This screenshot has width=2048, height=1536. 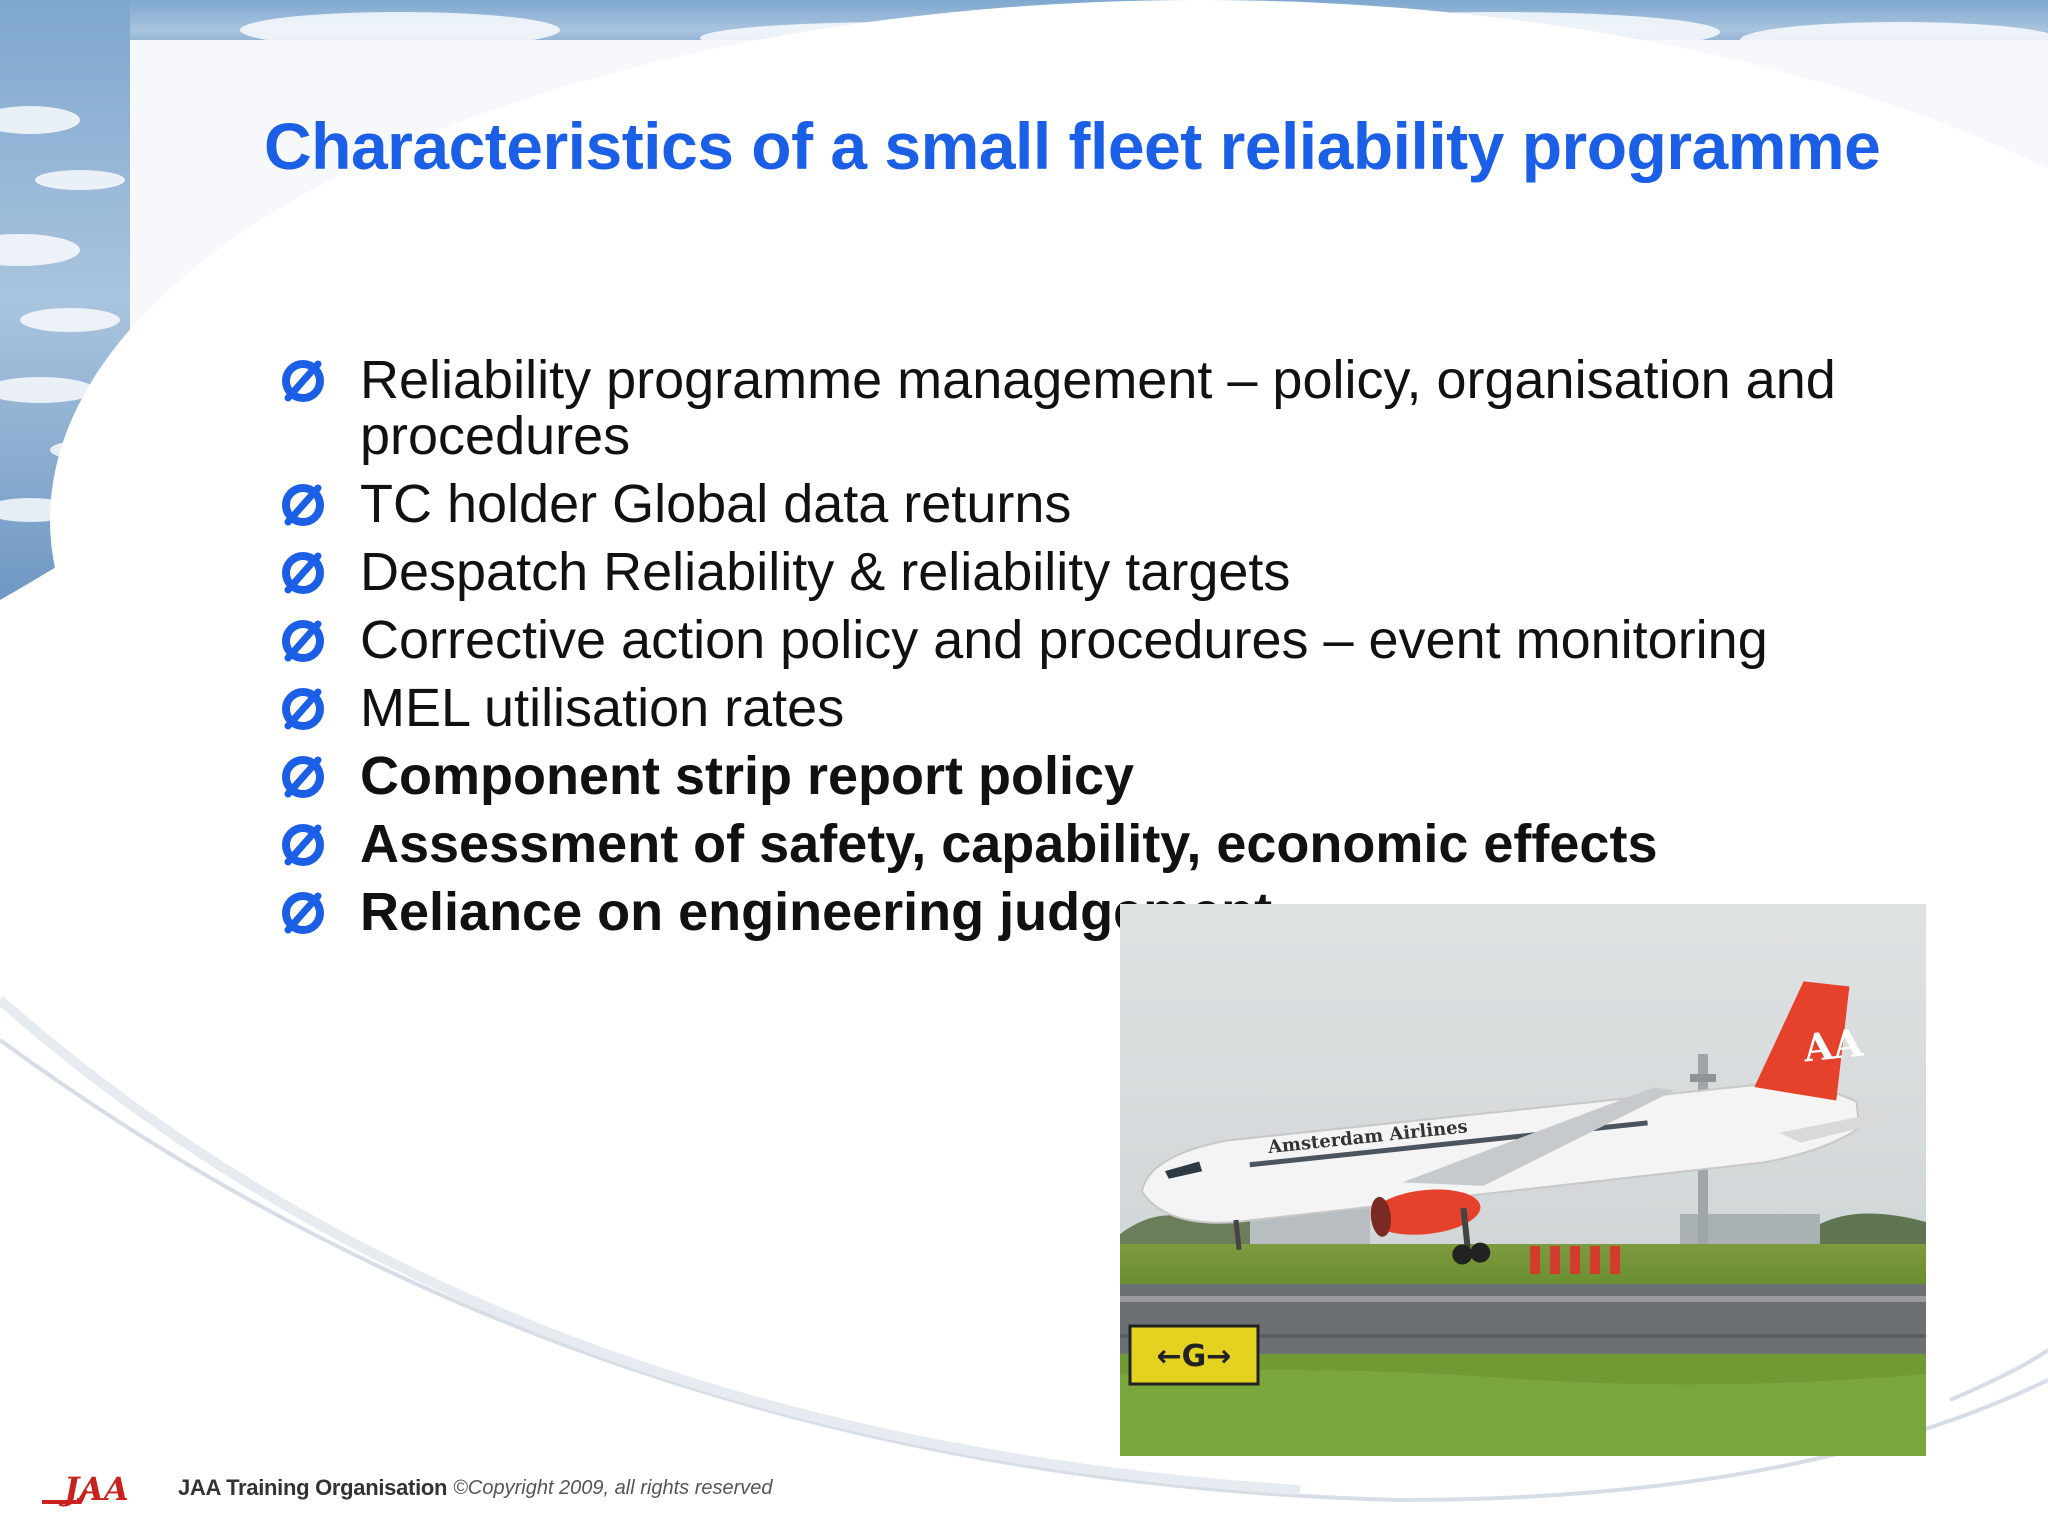 I want to click on jaa-logo: JAA, so click(x=85, y=1489).